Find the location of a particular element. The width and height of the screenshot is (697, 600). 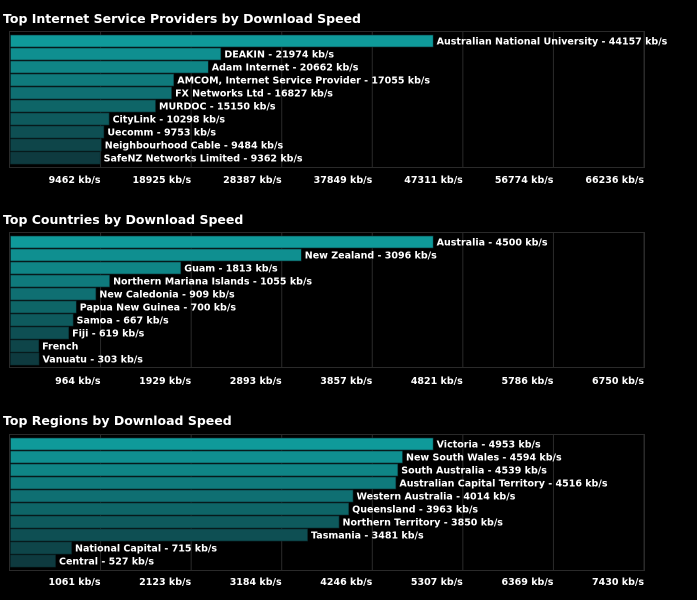

x-tick-label: 66236 kb/s is located at coordinates (614, 180).